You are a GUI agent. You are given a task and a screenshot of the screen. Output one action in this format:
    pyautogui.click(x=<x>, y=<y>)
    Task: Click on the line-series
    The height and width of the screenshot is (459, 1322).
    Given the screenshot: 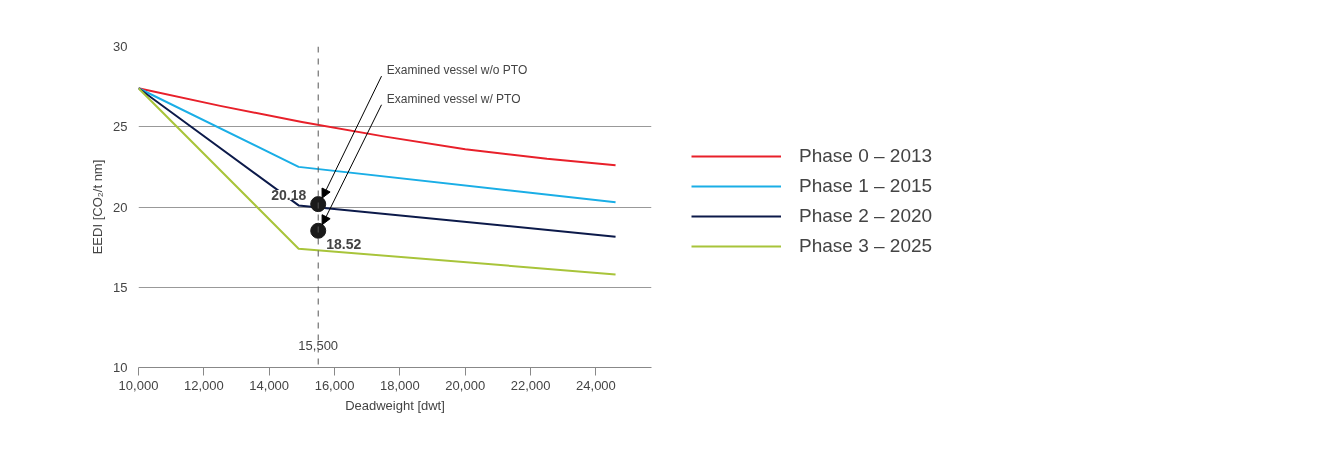 What is the action you would take?
    pyautogui.click(x=377, y=127)
    